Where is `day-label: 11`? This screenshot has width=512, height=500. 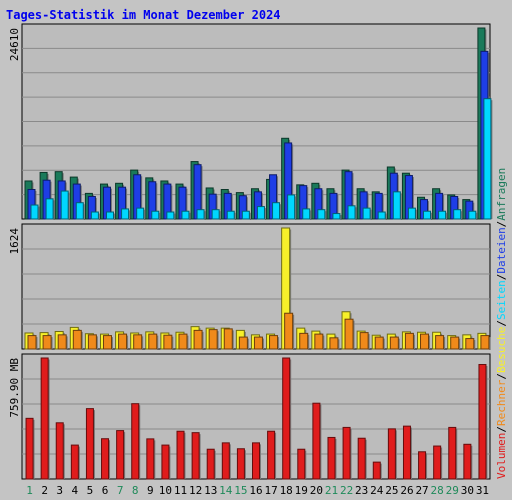 day-label: 11 is located at coordinates (180, 490).